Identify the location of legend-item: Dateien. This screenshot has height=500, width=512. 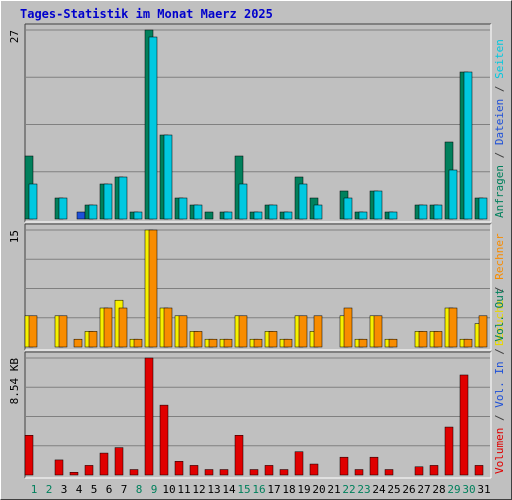
(499, 122).